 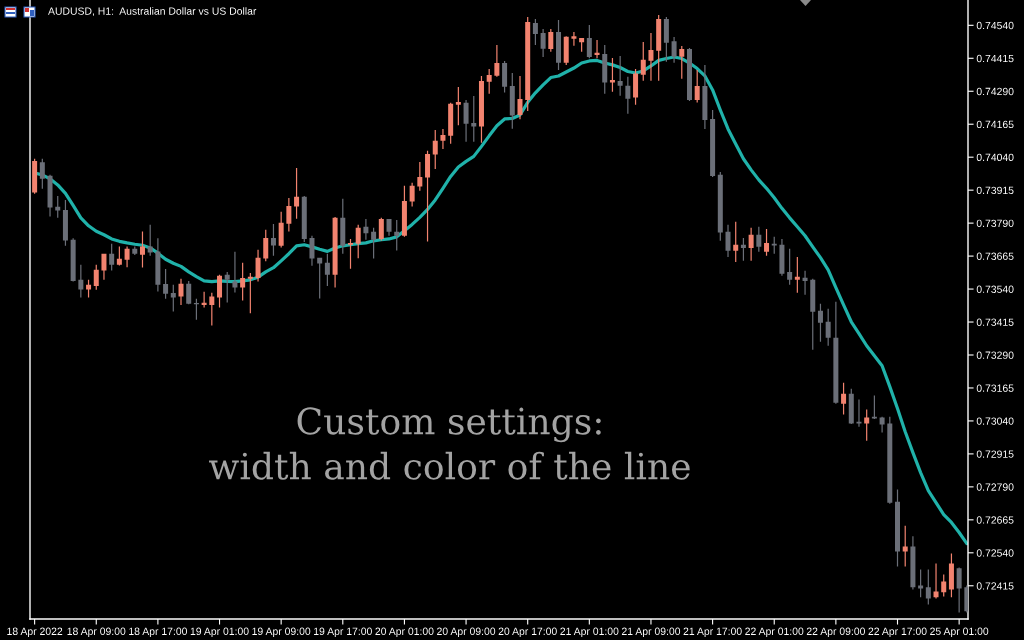 I want to click on x-tick-label: 25 Apr 01:00, so click(x=959, y=632).